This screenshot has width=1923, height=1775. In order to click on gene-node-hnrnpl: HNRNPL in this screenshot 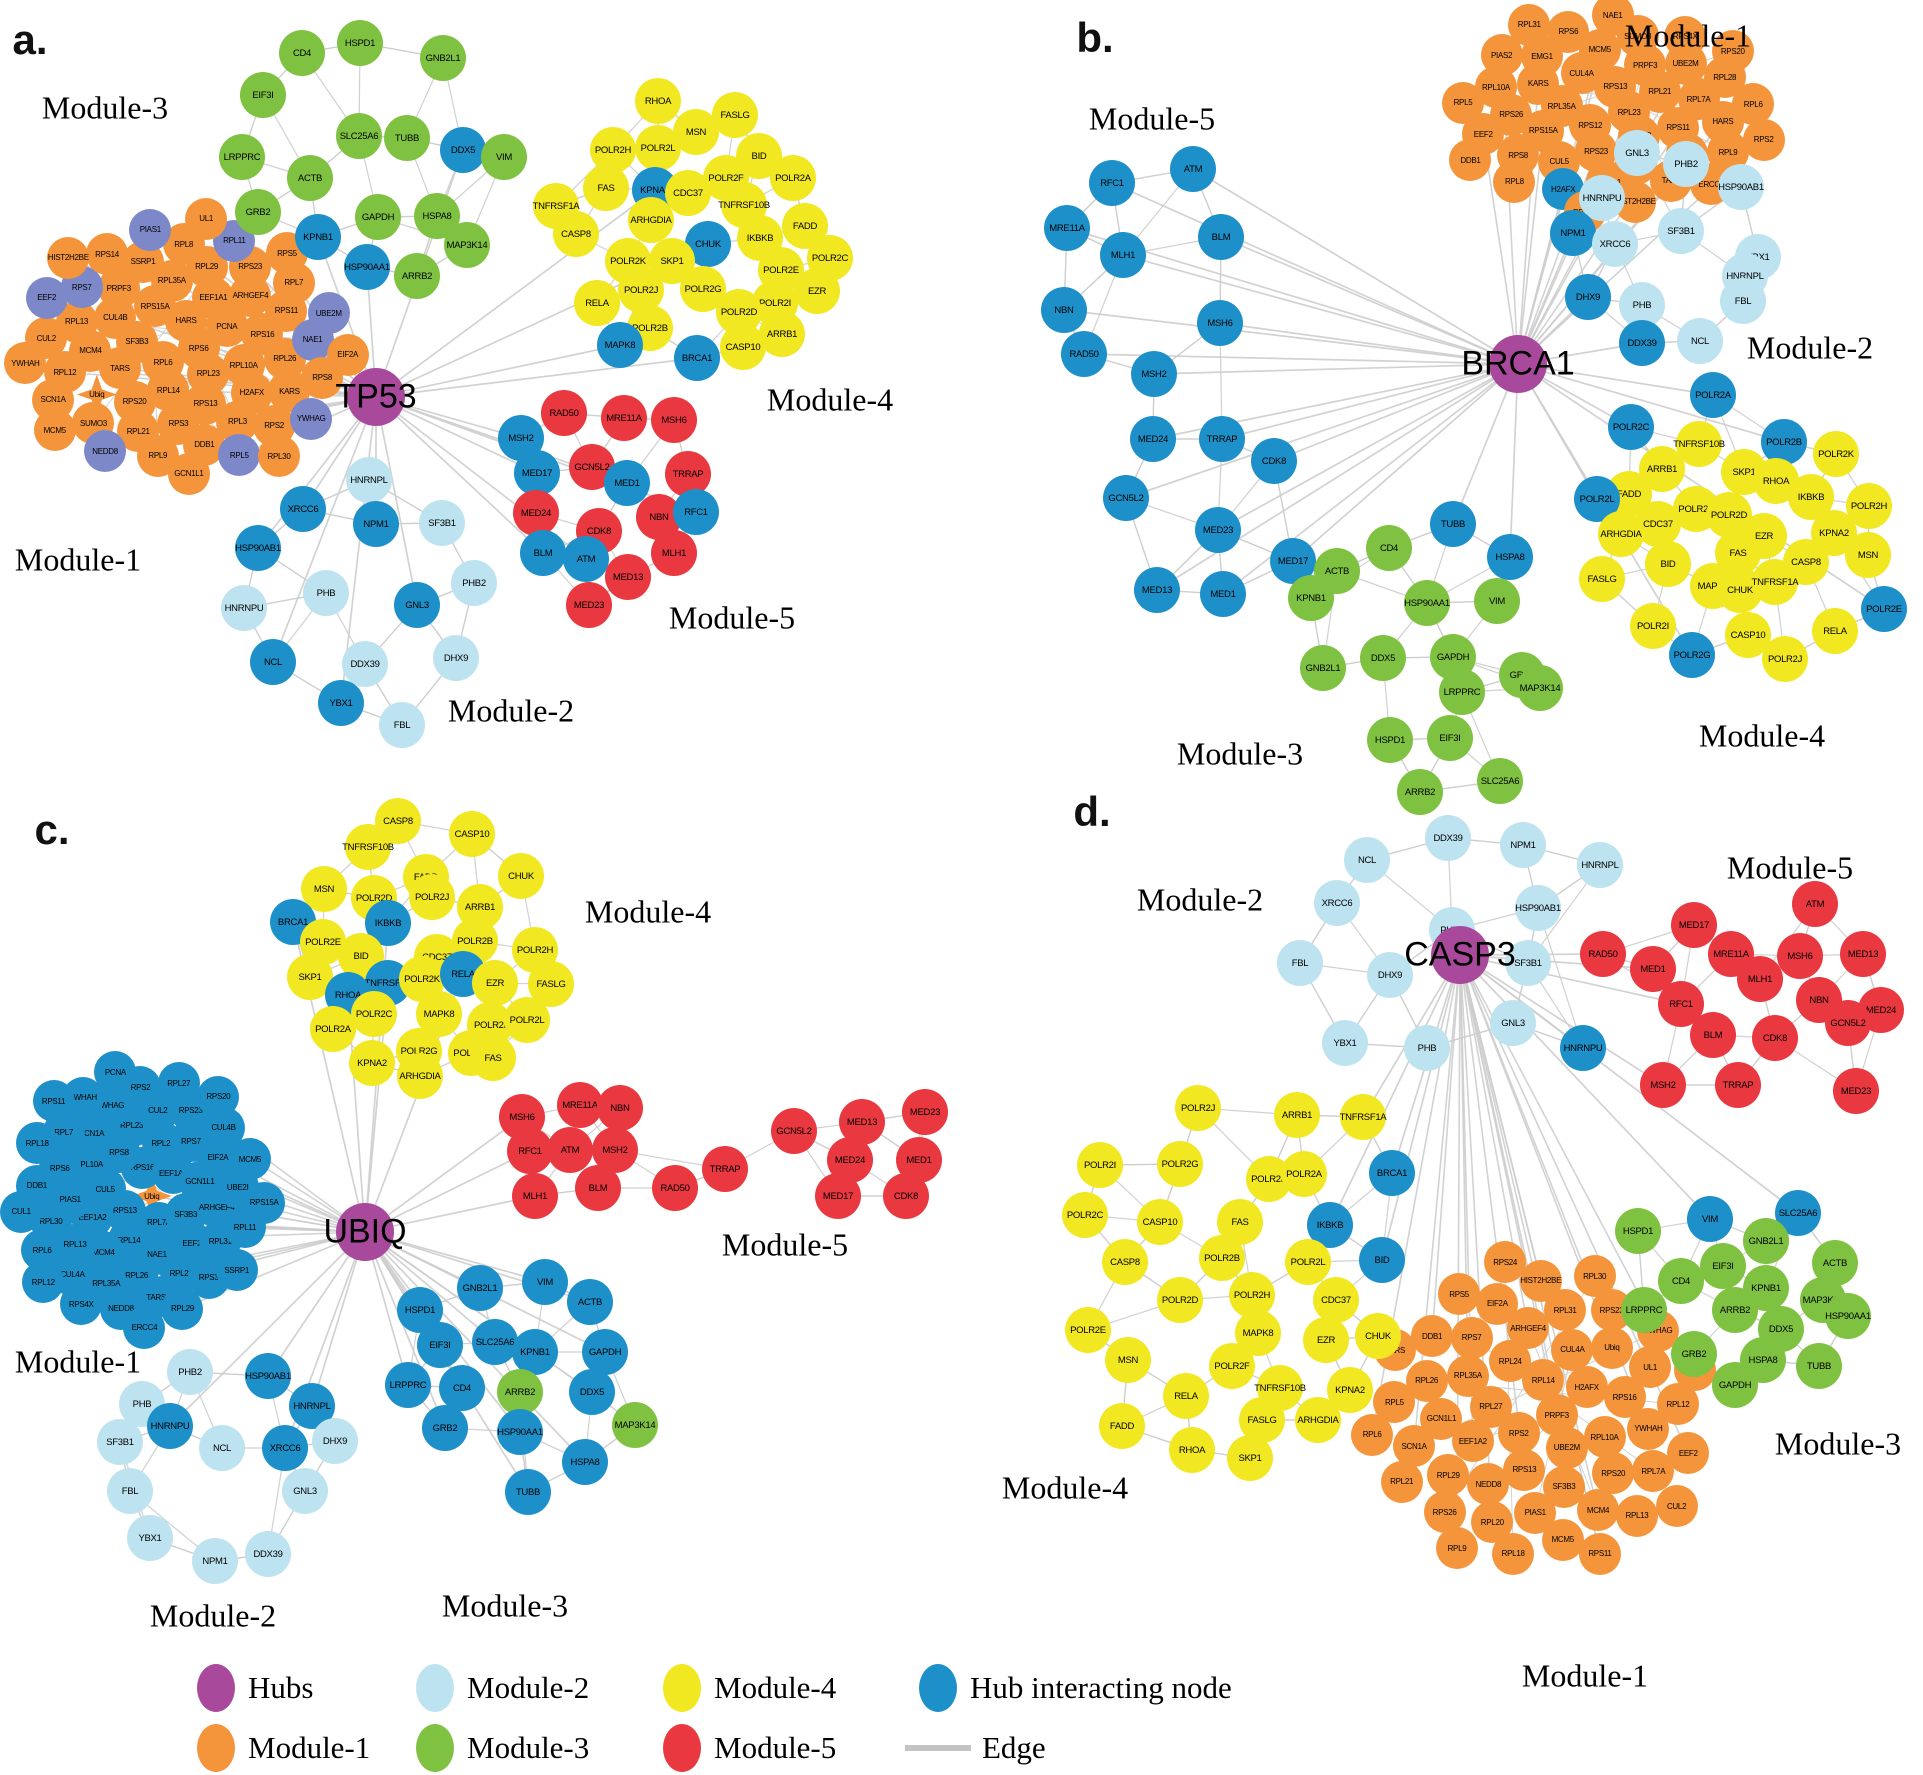, I will do `click(1600, 865)`.